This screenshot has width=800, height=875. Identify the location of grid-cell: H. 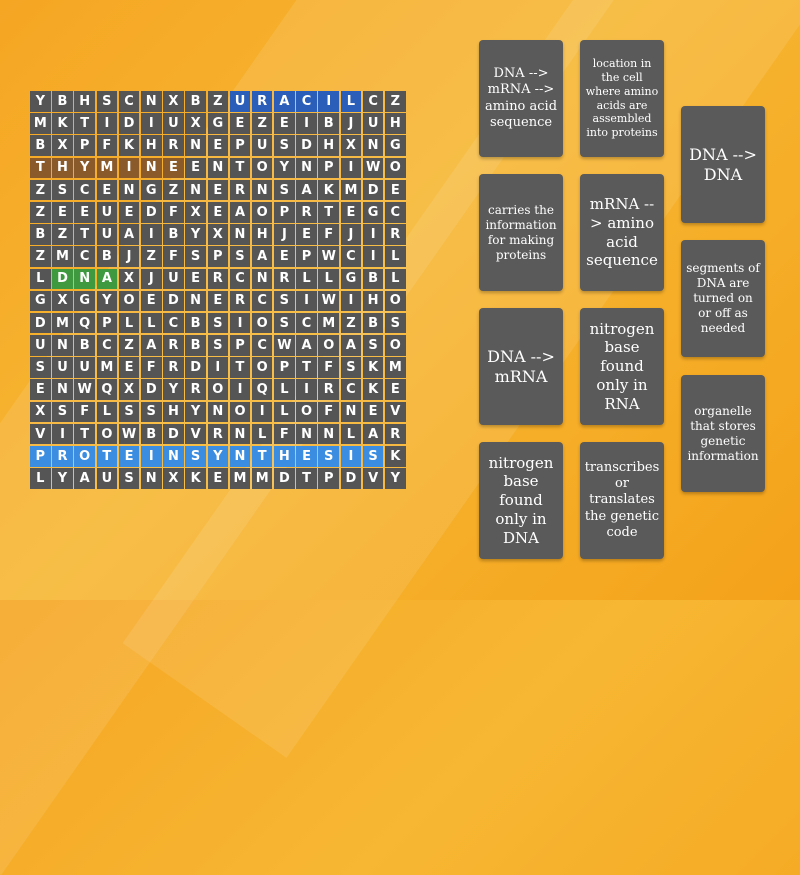
(395, 123).